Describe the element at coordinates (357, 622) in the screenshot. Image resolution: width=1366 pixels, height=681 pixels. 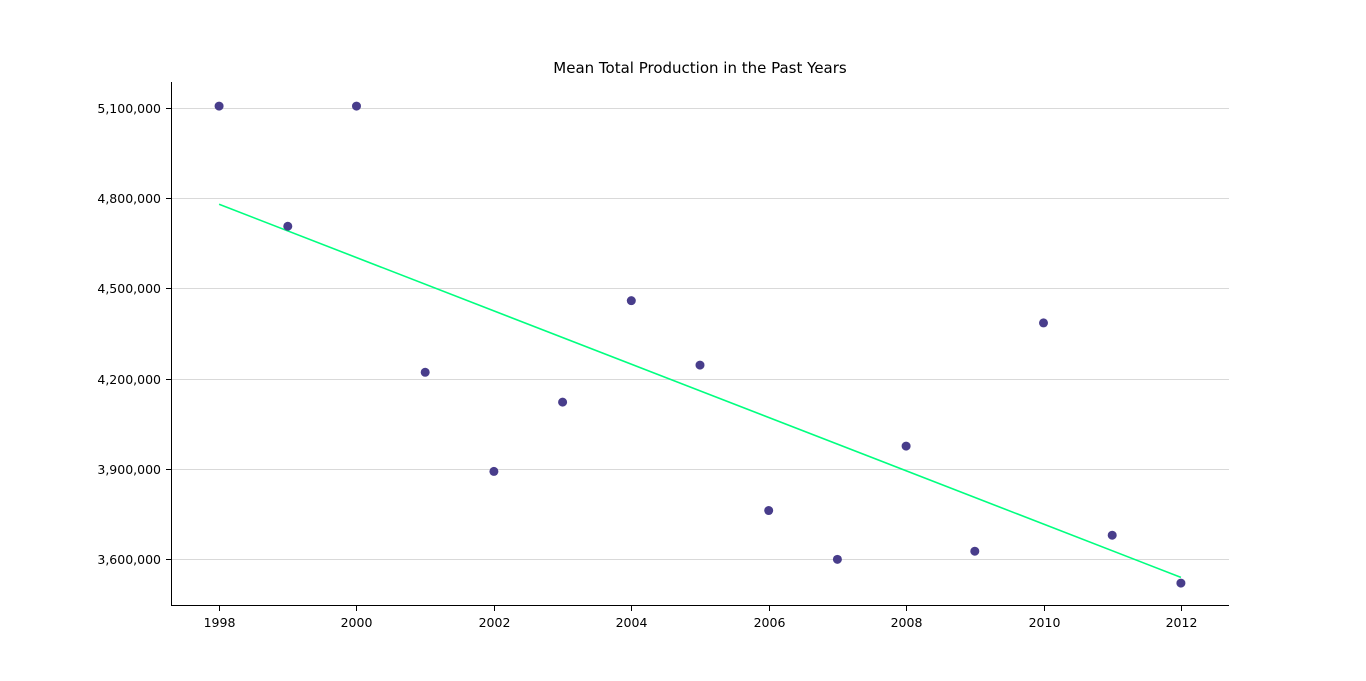
I see `x-tick-label: 2000` at that location.